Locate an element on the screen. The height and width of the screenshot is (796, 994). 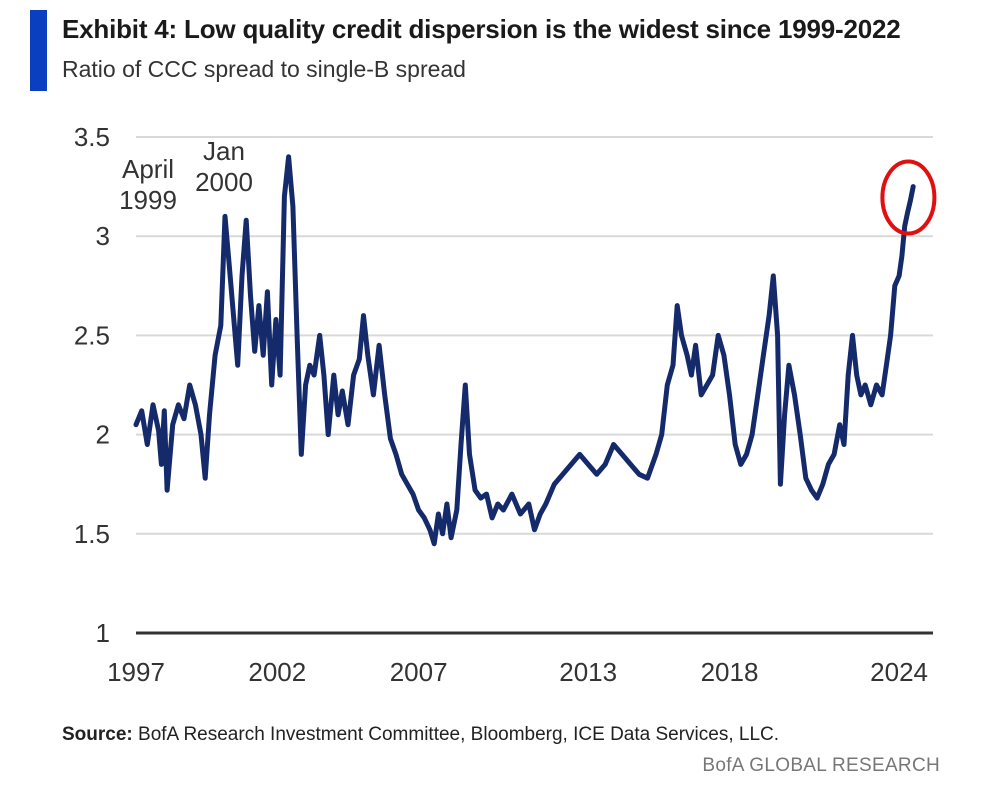
annotation-line: April is located at coordinates (148, 169).